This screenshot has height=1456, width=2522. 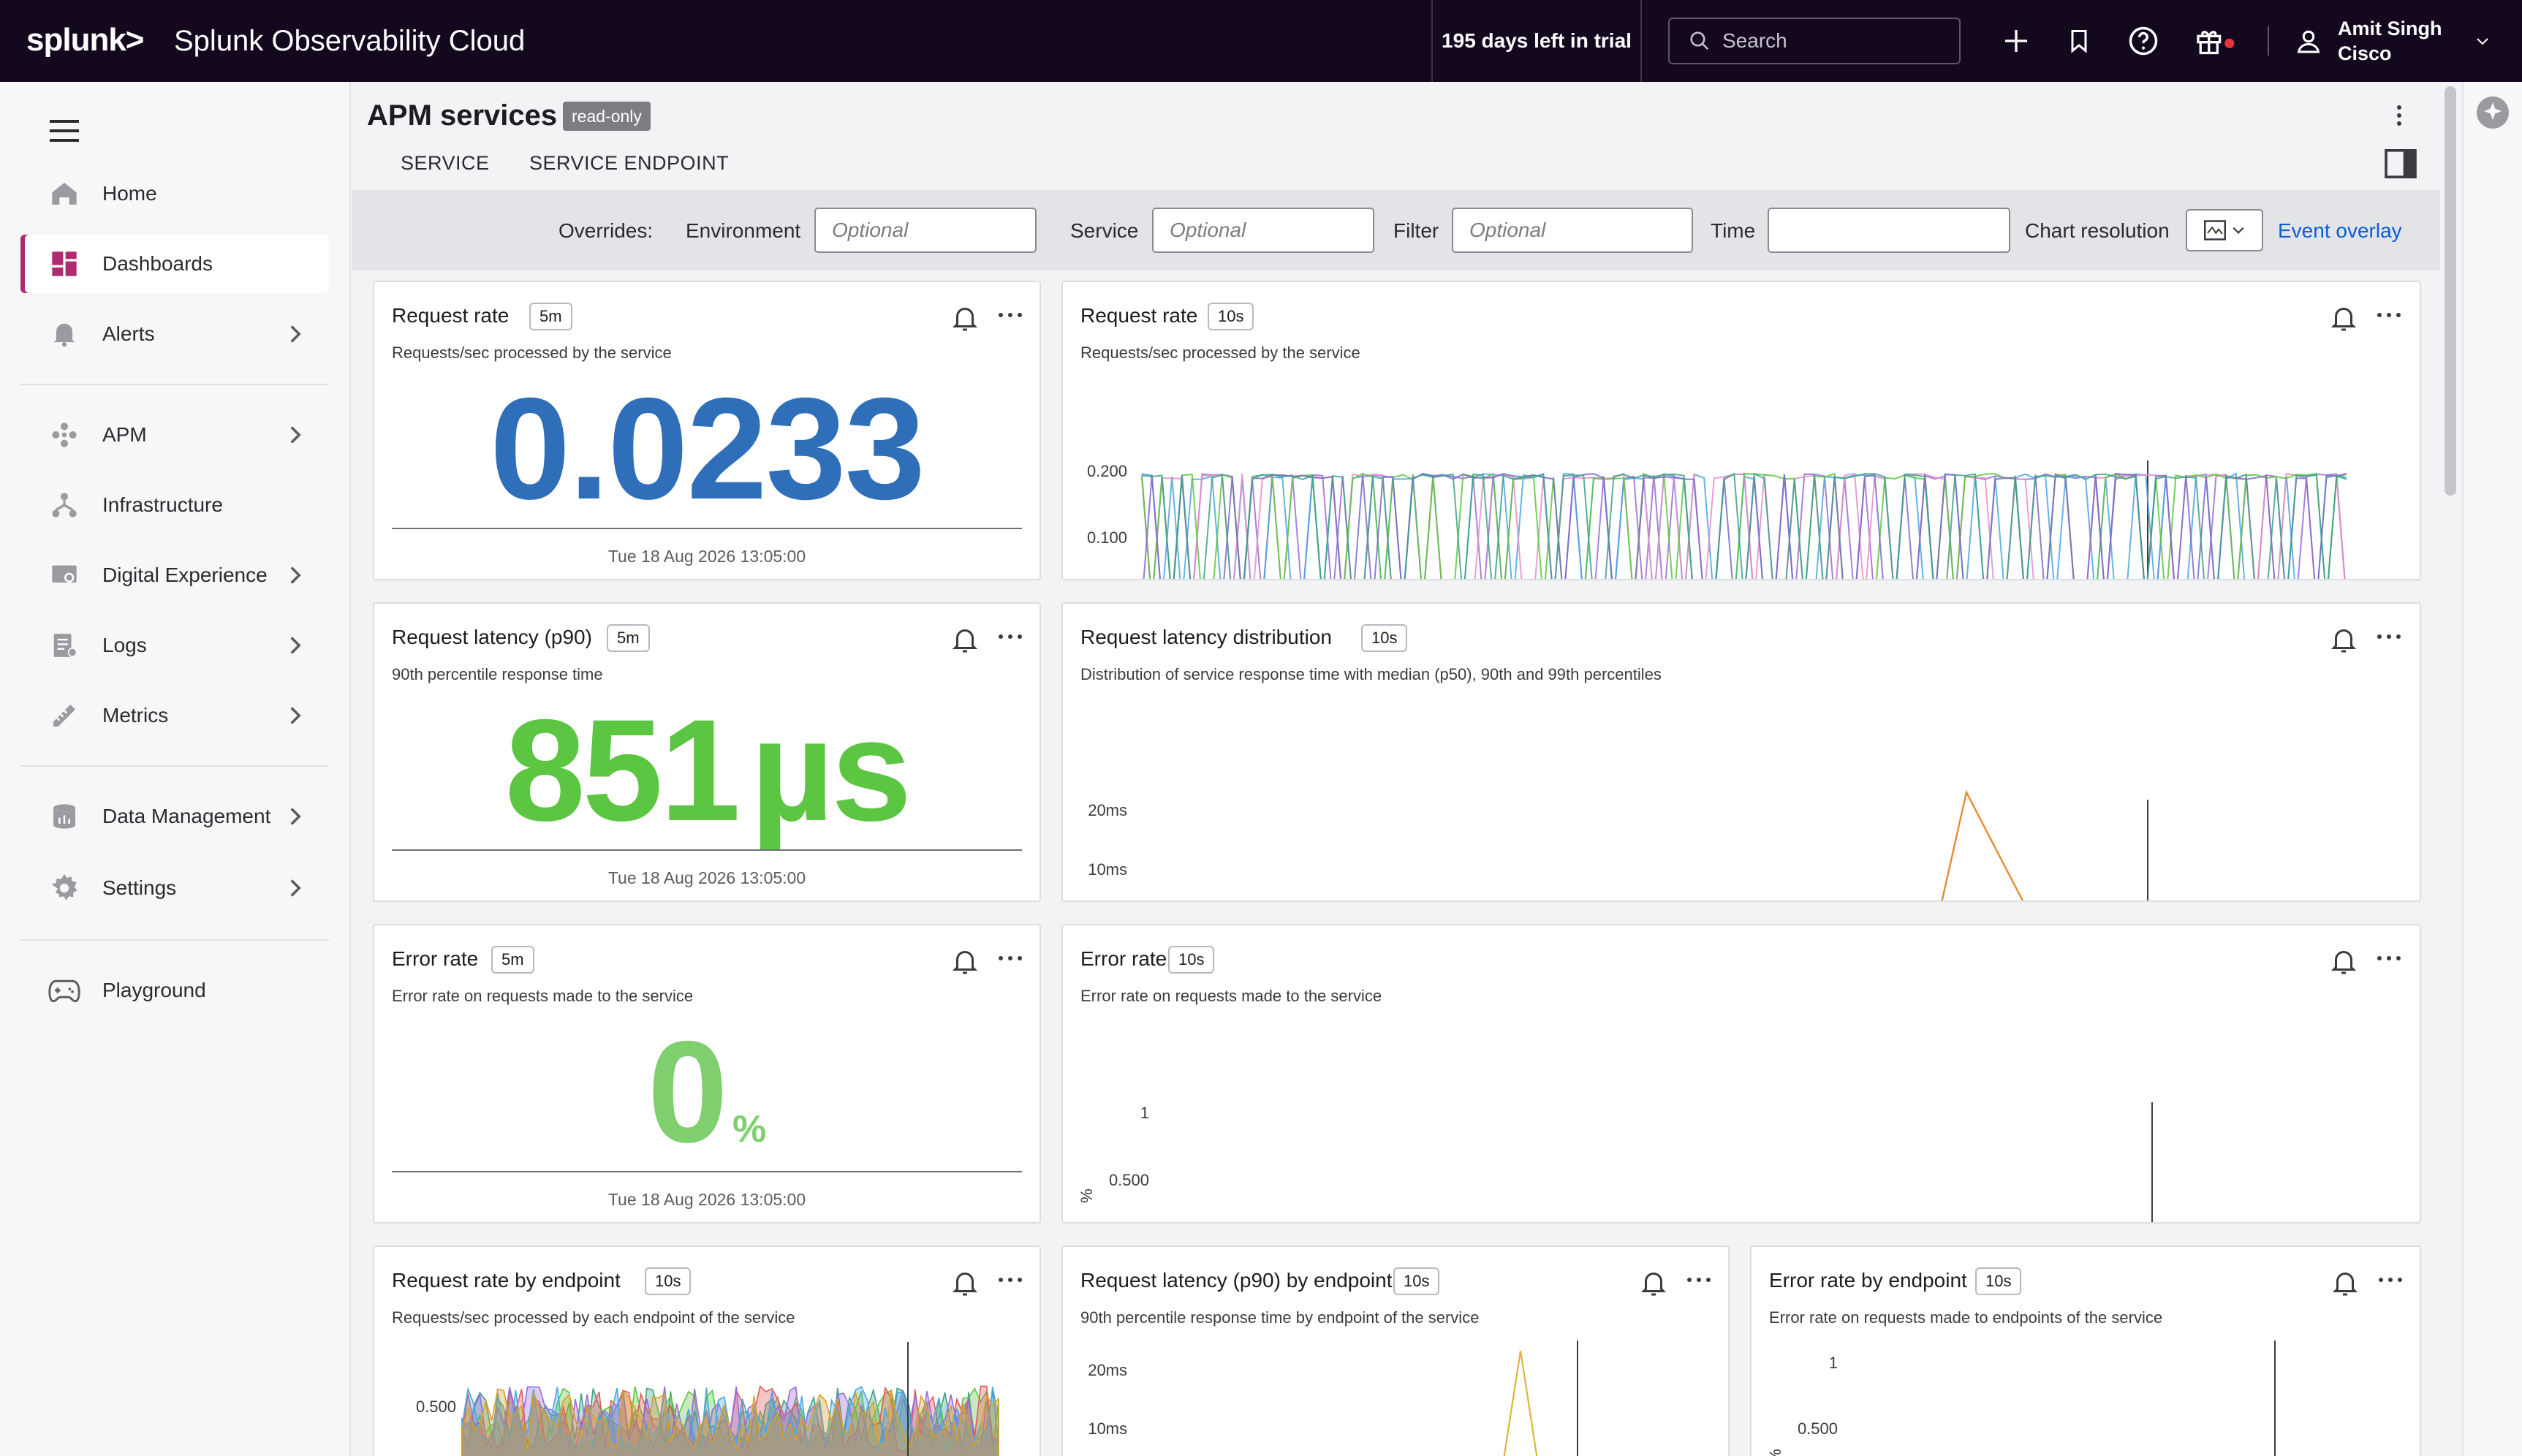 I want to click on trial-status: 195 days left in trial, so click(x=1536, y=41).